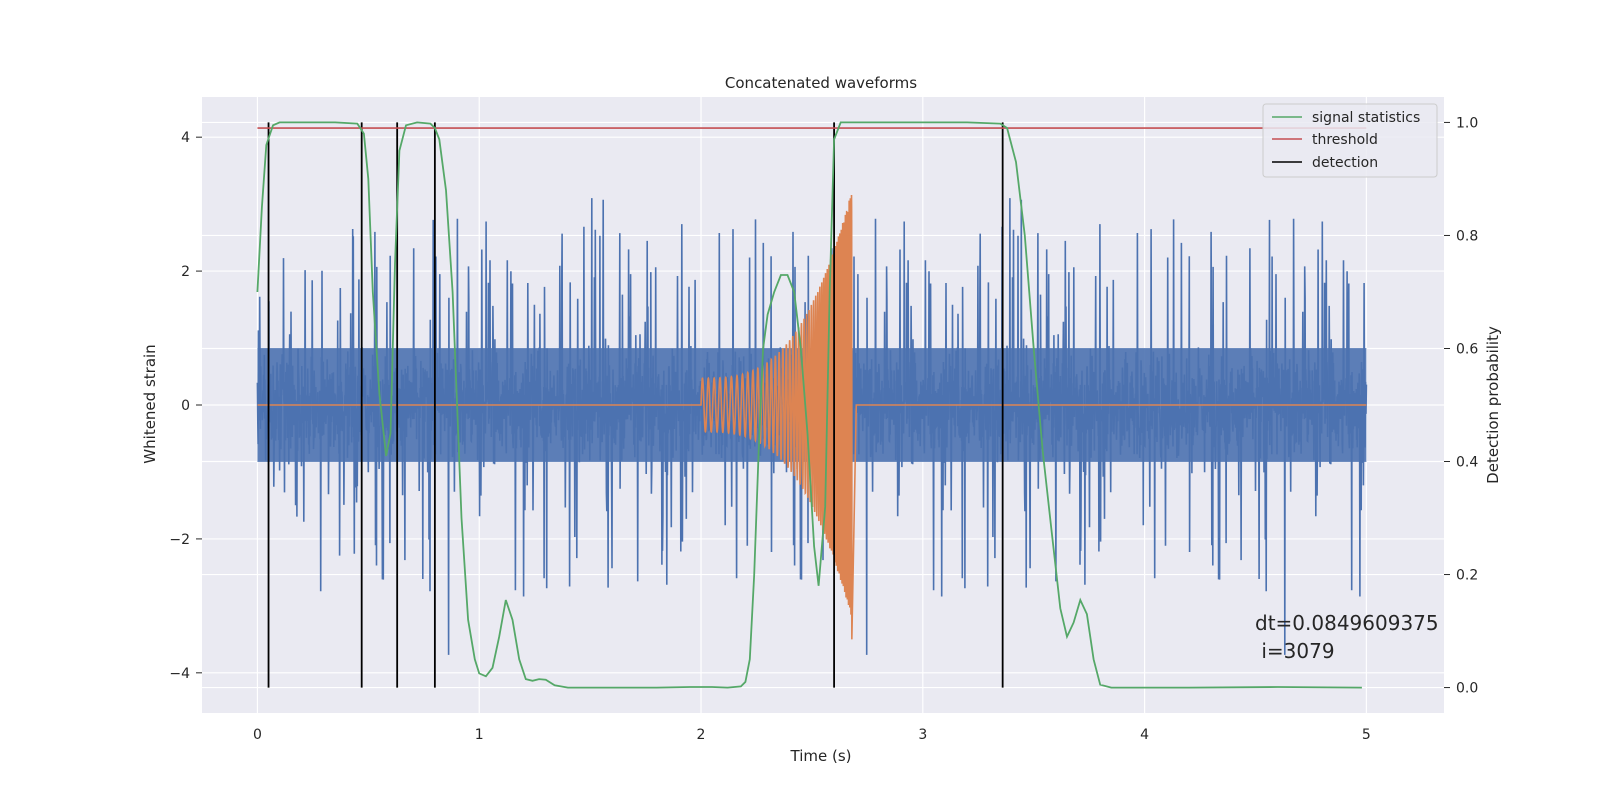  I want to click on legend-box, so click(1350, 140).